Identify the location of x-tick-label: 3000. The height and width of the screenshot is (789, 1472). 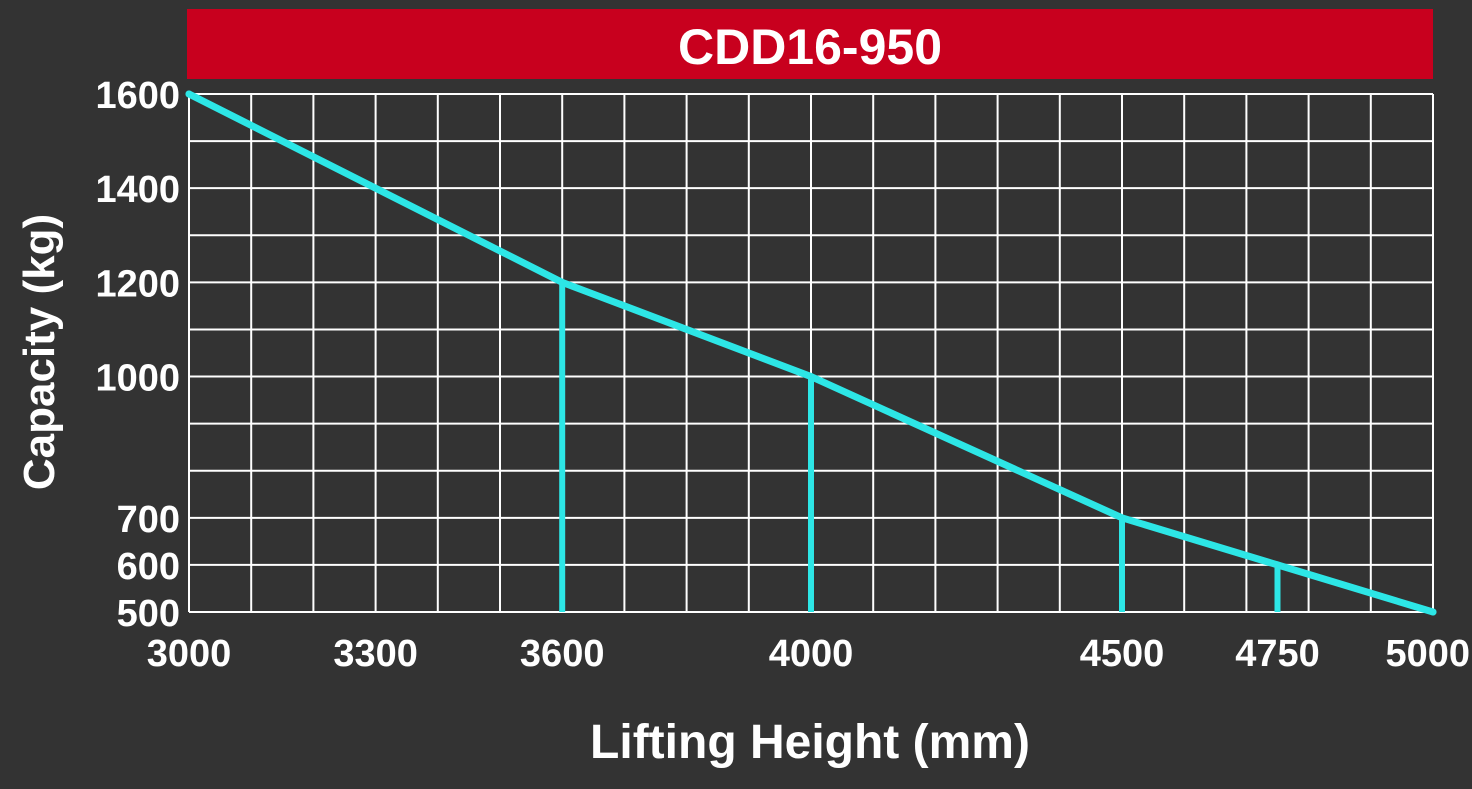
(189, 654).